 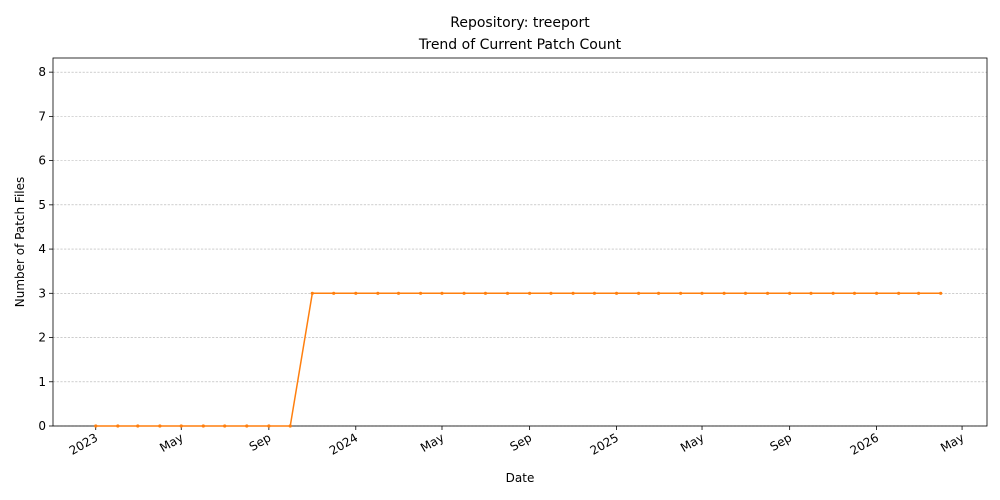 I want to click on x-axis-label: Date, so click(x=520, y=478).